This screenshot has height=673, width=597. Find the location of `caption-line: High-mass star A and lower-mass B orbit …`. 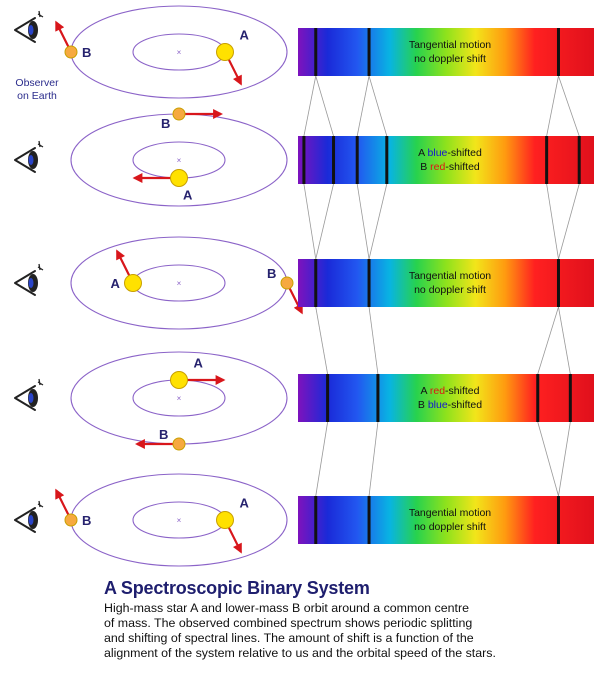

caption-line: High-mass star A and lower-mass B orbit … is located at coordinates (286, 608).